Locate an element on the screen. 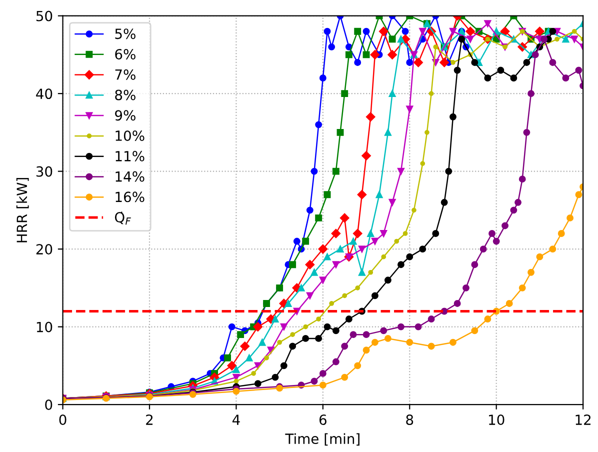 This screenshot has height=452, width=598. legend-label: 11% is located at coordinates (130, 156).